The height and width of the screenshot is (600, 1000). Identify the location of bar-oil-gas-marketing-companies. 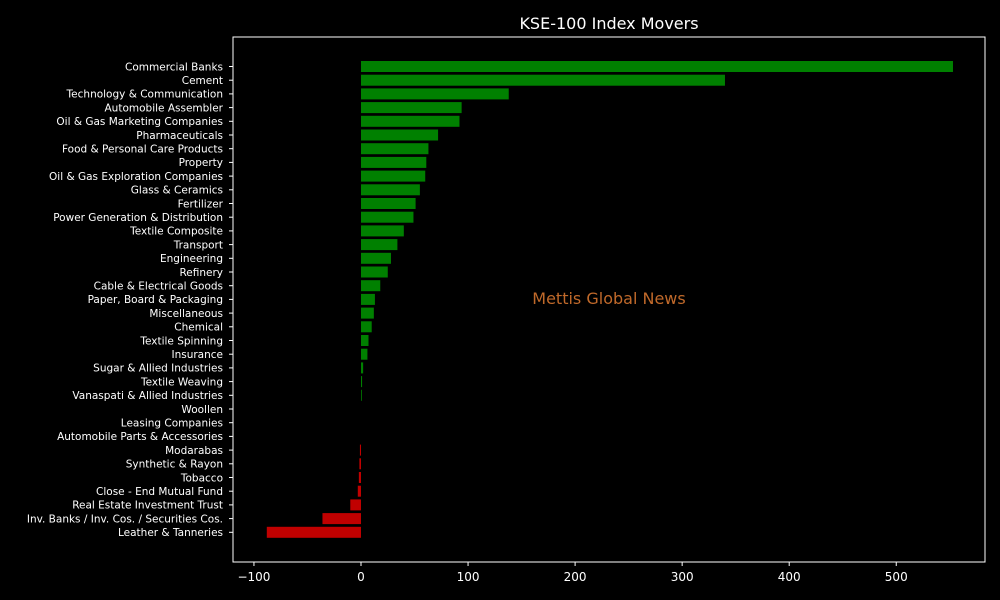
(410, 121).